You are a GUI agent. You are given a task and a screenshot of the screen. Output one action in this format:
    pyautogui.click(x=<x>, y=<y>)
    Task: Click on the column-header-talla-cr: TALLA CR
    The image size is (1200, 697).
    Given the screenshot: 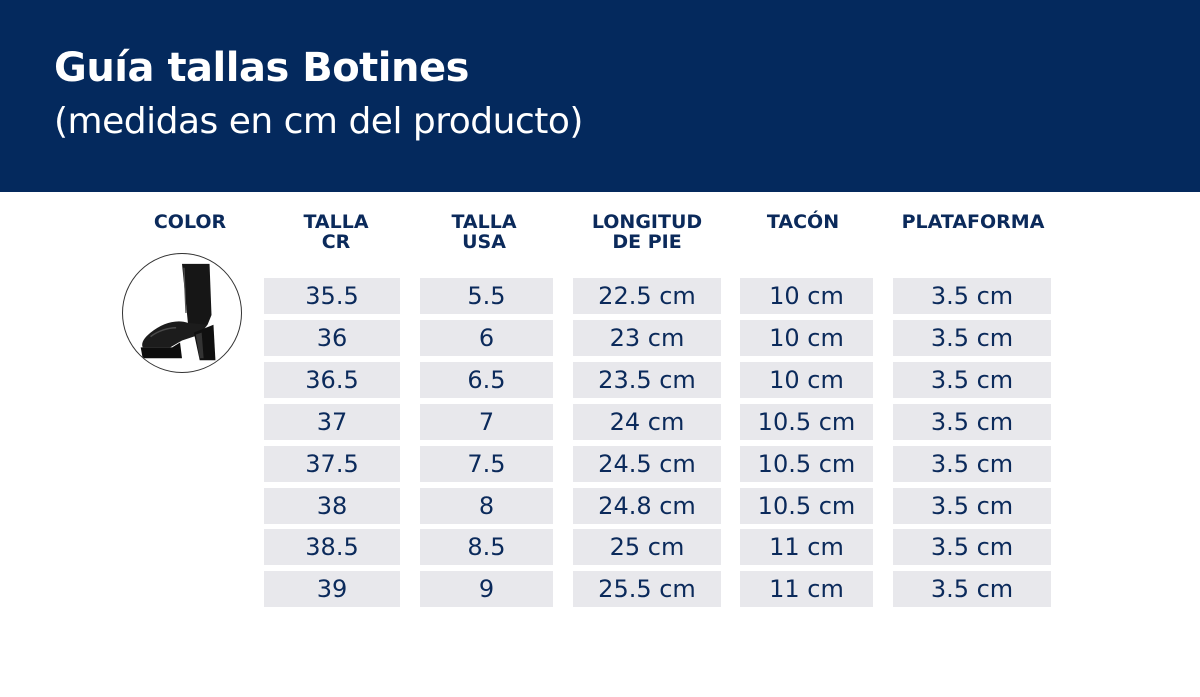 What is the action you would take?
    pyautogui.click(x=336, y=232)
    